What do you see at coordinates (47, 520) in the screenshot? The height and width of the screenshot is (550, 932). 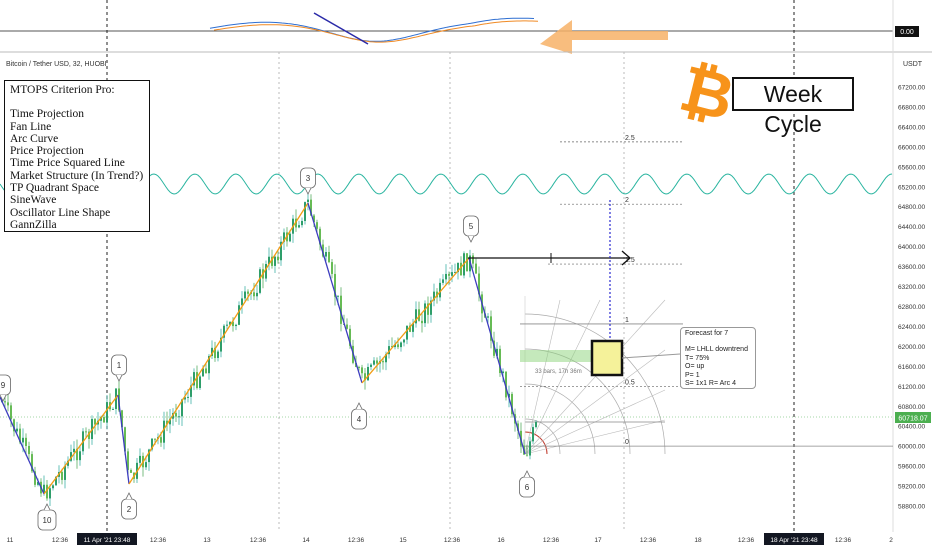 I see `swing-callout-label: 10` at bounding box center [47, 520].